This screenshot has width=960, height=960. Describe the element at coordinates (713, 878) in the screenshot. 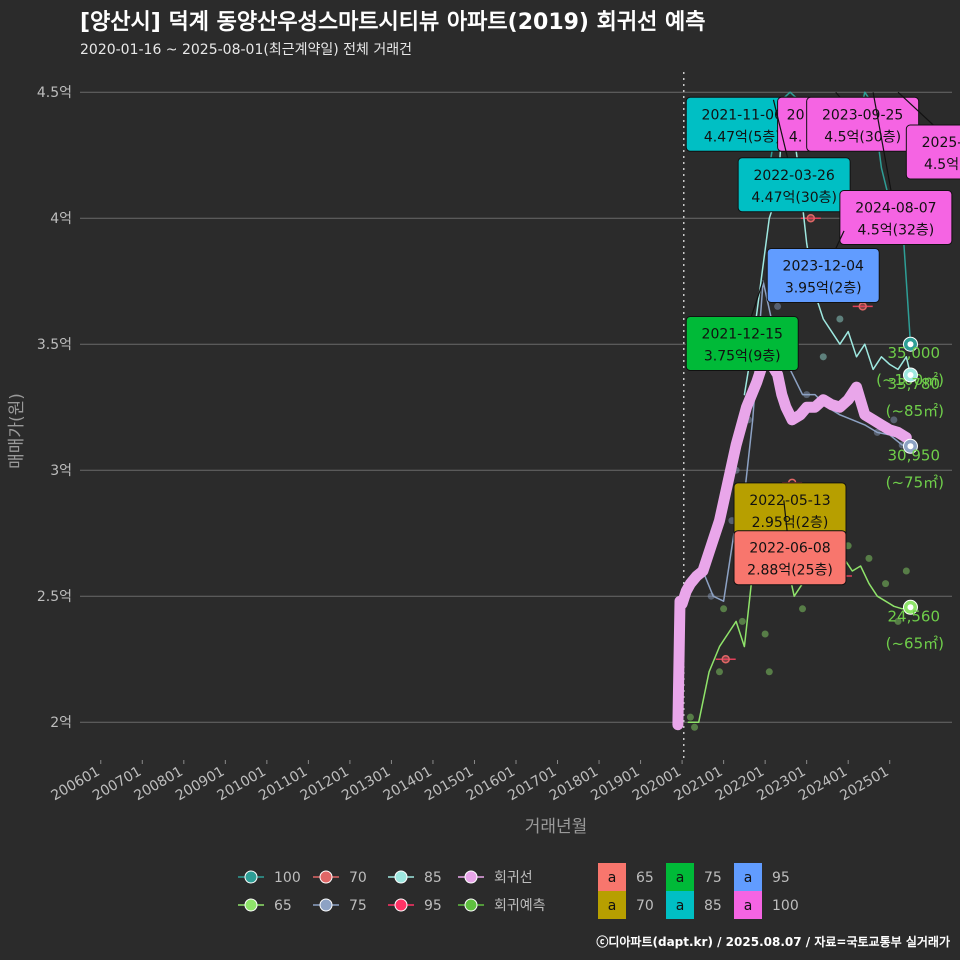

I see `legend-box-label: 75` at that location.